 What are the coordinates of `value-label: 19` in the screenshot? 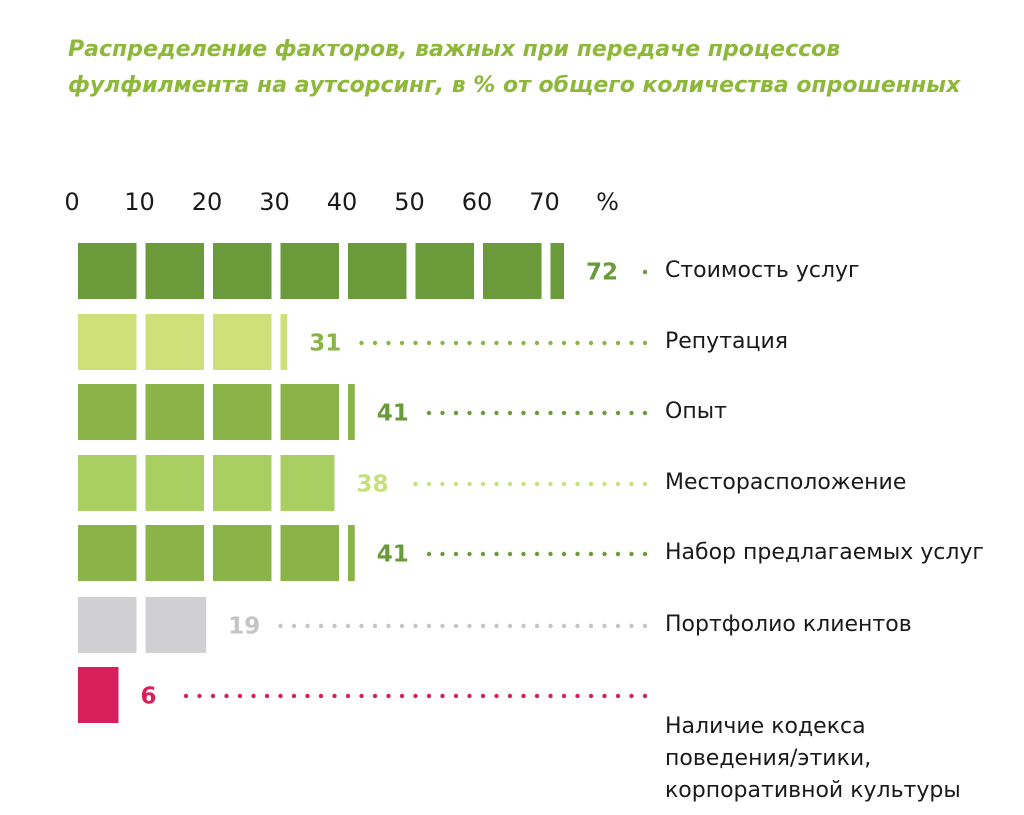 It's located at (244, 627).